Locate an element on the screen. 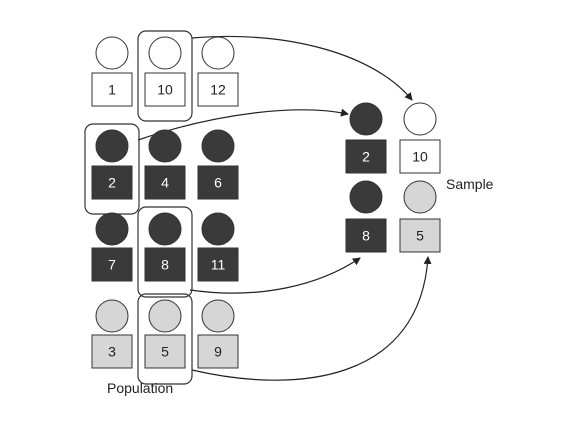  population-member: 2 is located at coordinates (112, 169).